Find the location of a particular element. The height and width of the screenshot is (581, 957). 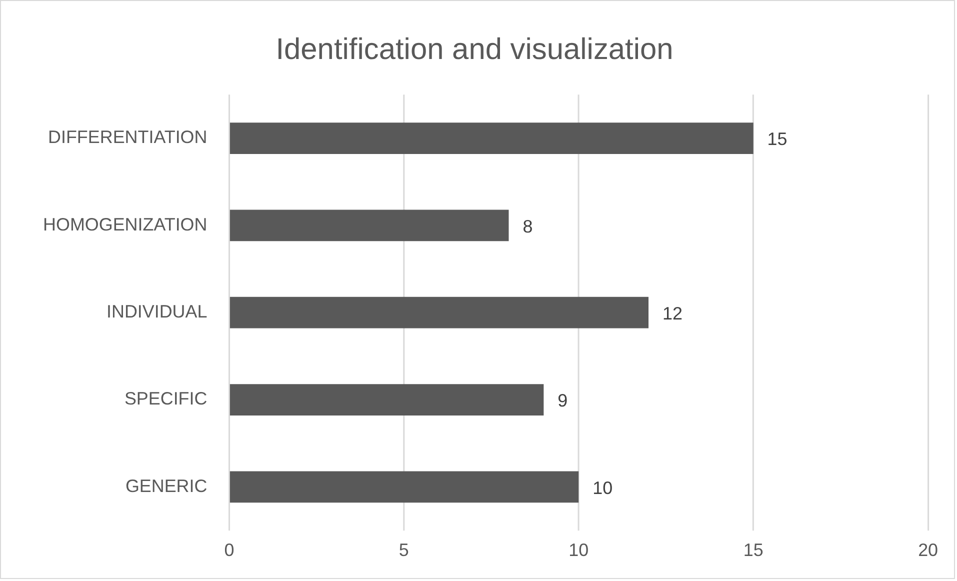

x-tick-label: 10 is located at coordinates (578, 550).